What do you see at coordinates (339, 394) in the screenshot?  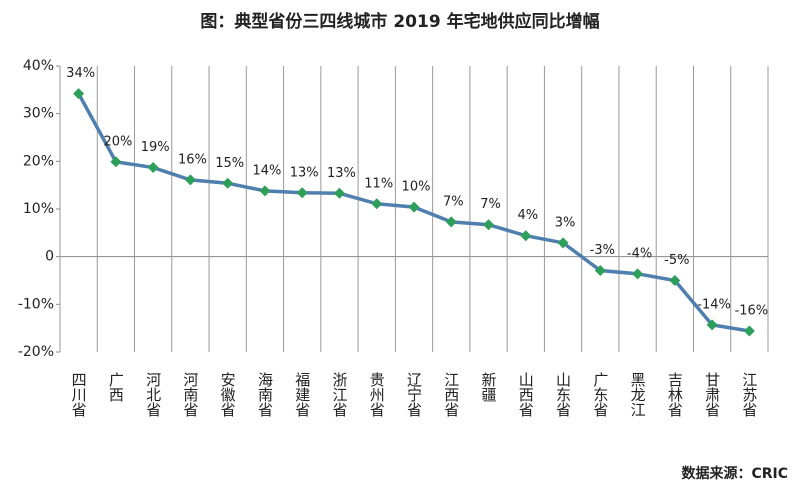 I see `x-tick-label: 浙江省` at bounding box center [339, 394].